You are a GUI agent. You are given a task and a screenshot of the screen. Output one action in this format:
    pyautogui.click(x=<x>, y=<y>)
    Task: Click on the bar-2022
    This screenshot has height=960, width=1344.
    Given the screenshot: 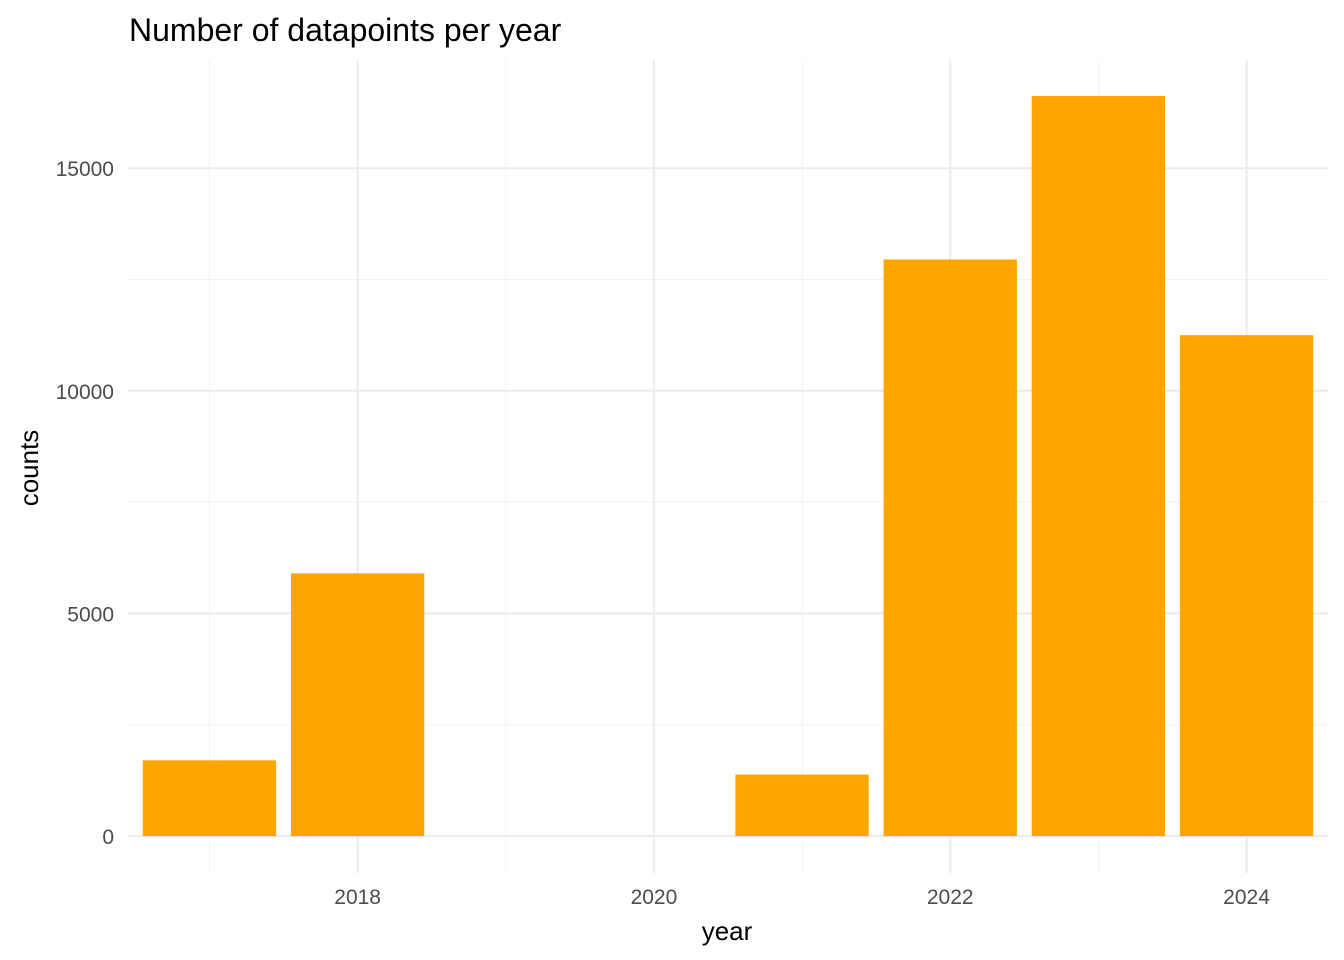 What is the action you would take?
    pyautogui.click(x=950, y=548)
    